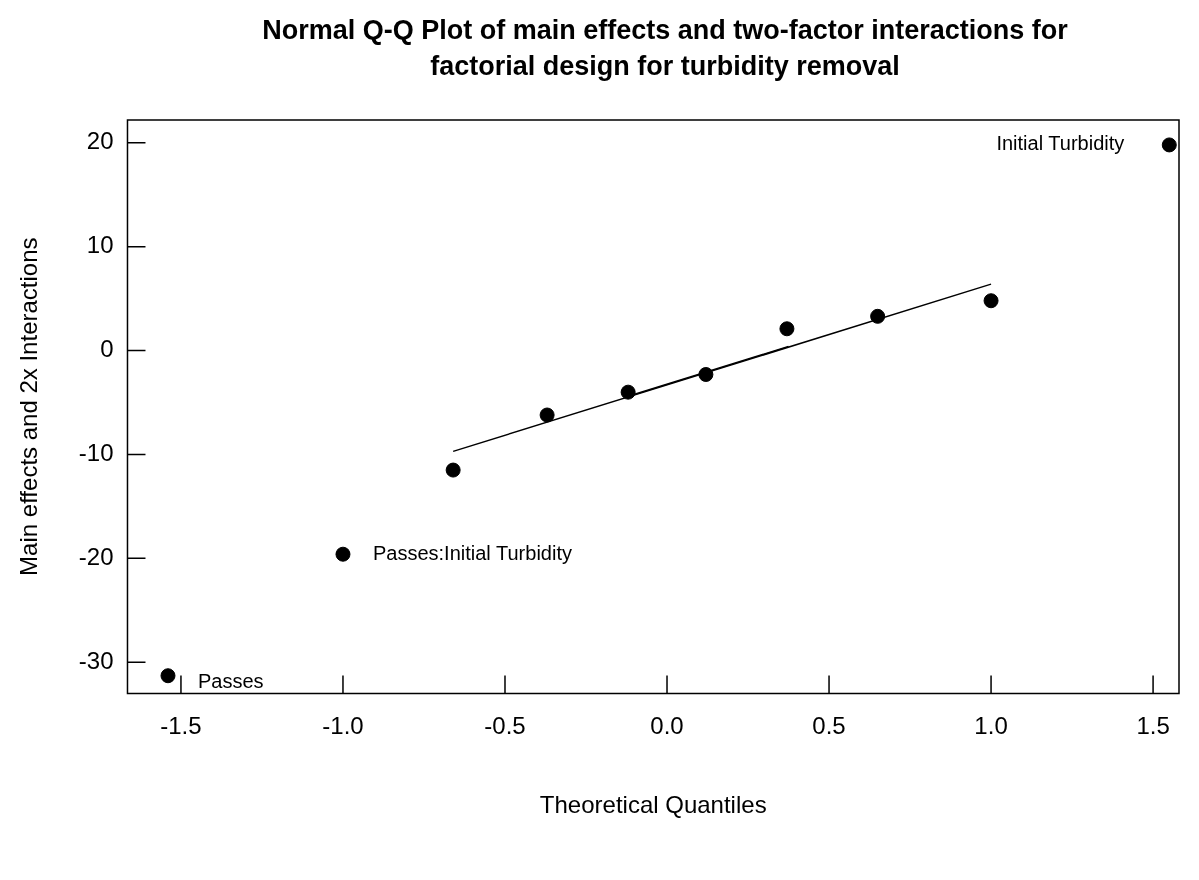 The height and width of the screenshot is (880, 1199). What do you see at coordinates (1153, 726) in the screenshot?
I see `x-tick-label: 1.5` at bounding box center [1153, 726].